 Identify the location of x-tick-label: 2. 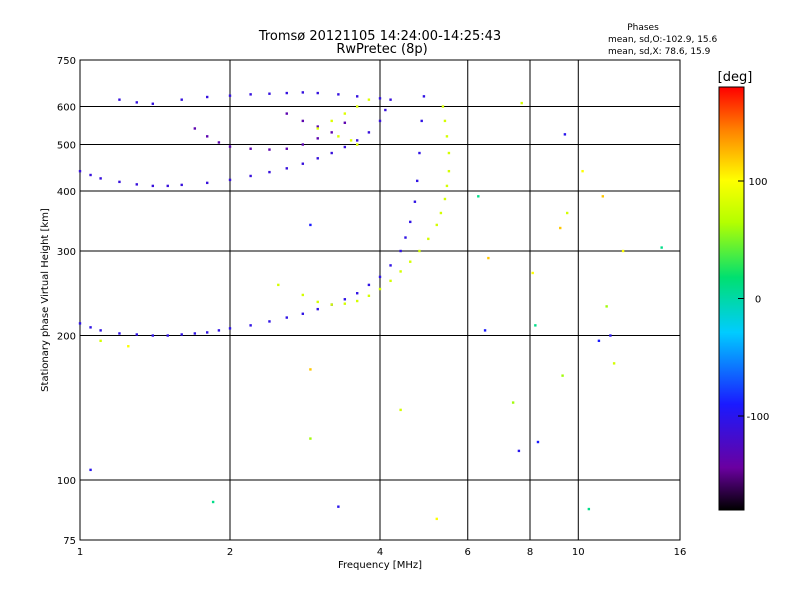
(230, 552).